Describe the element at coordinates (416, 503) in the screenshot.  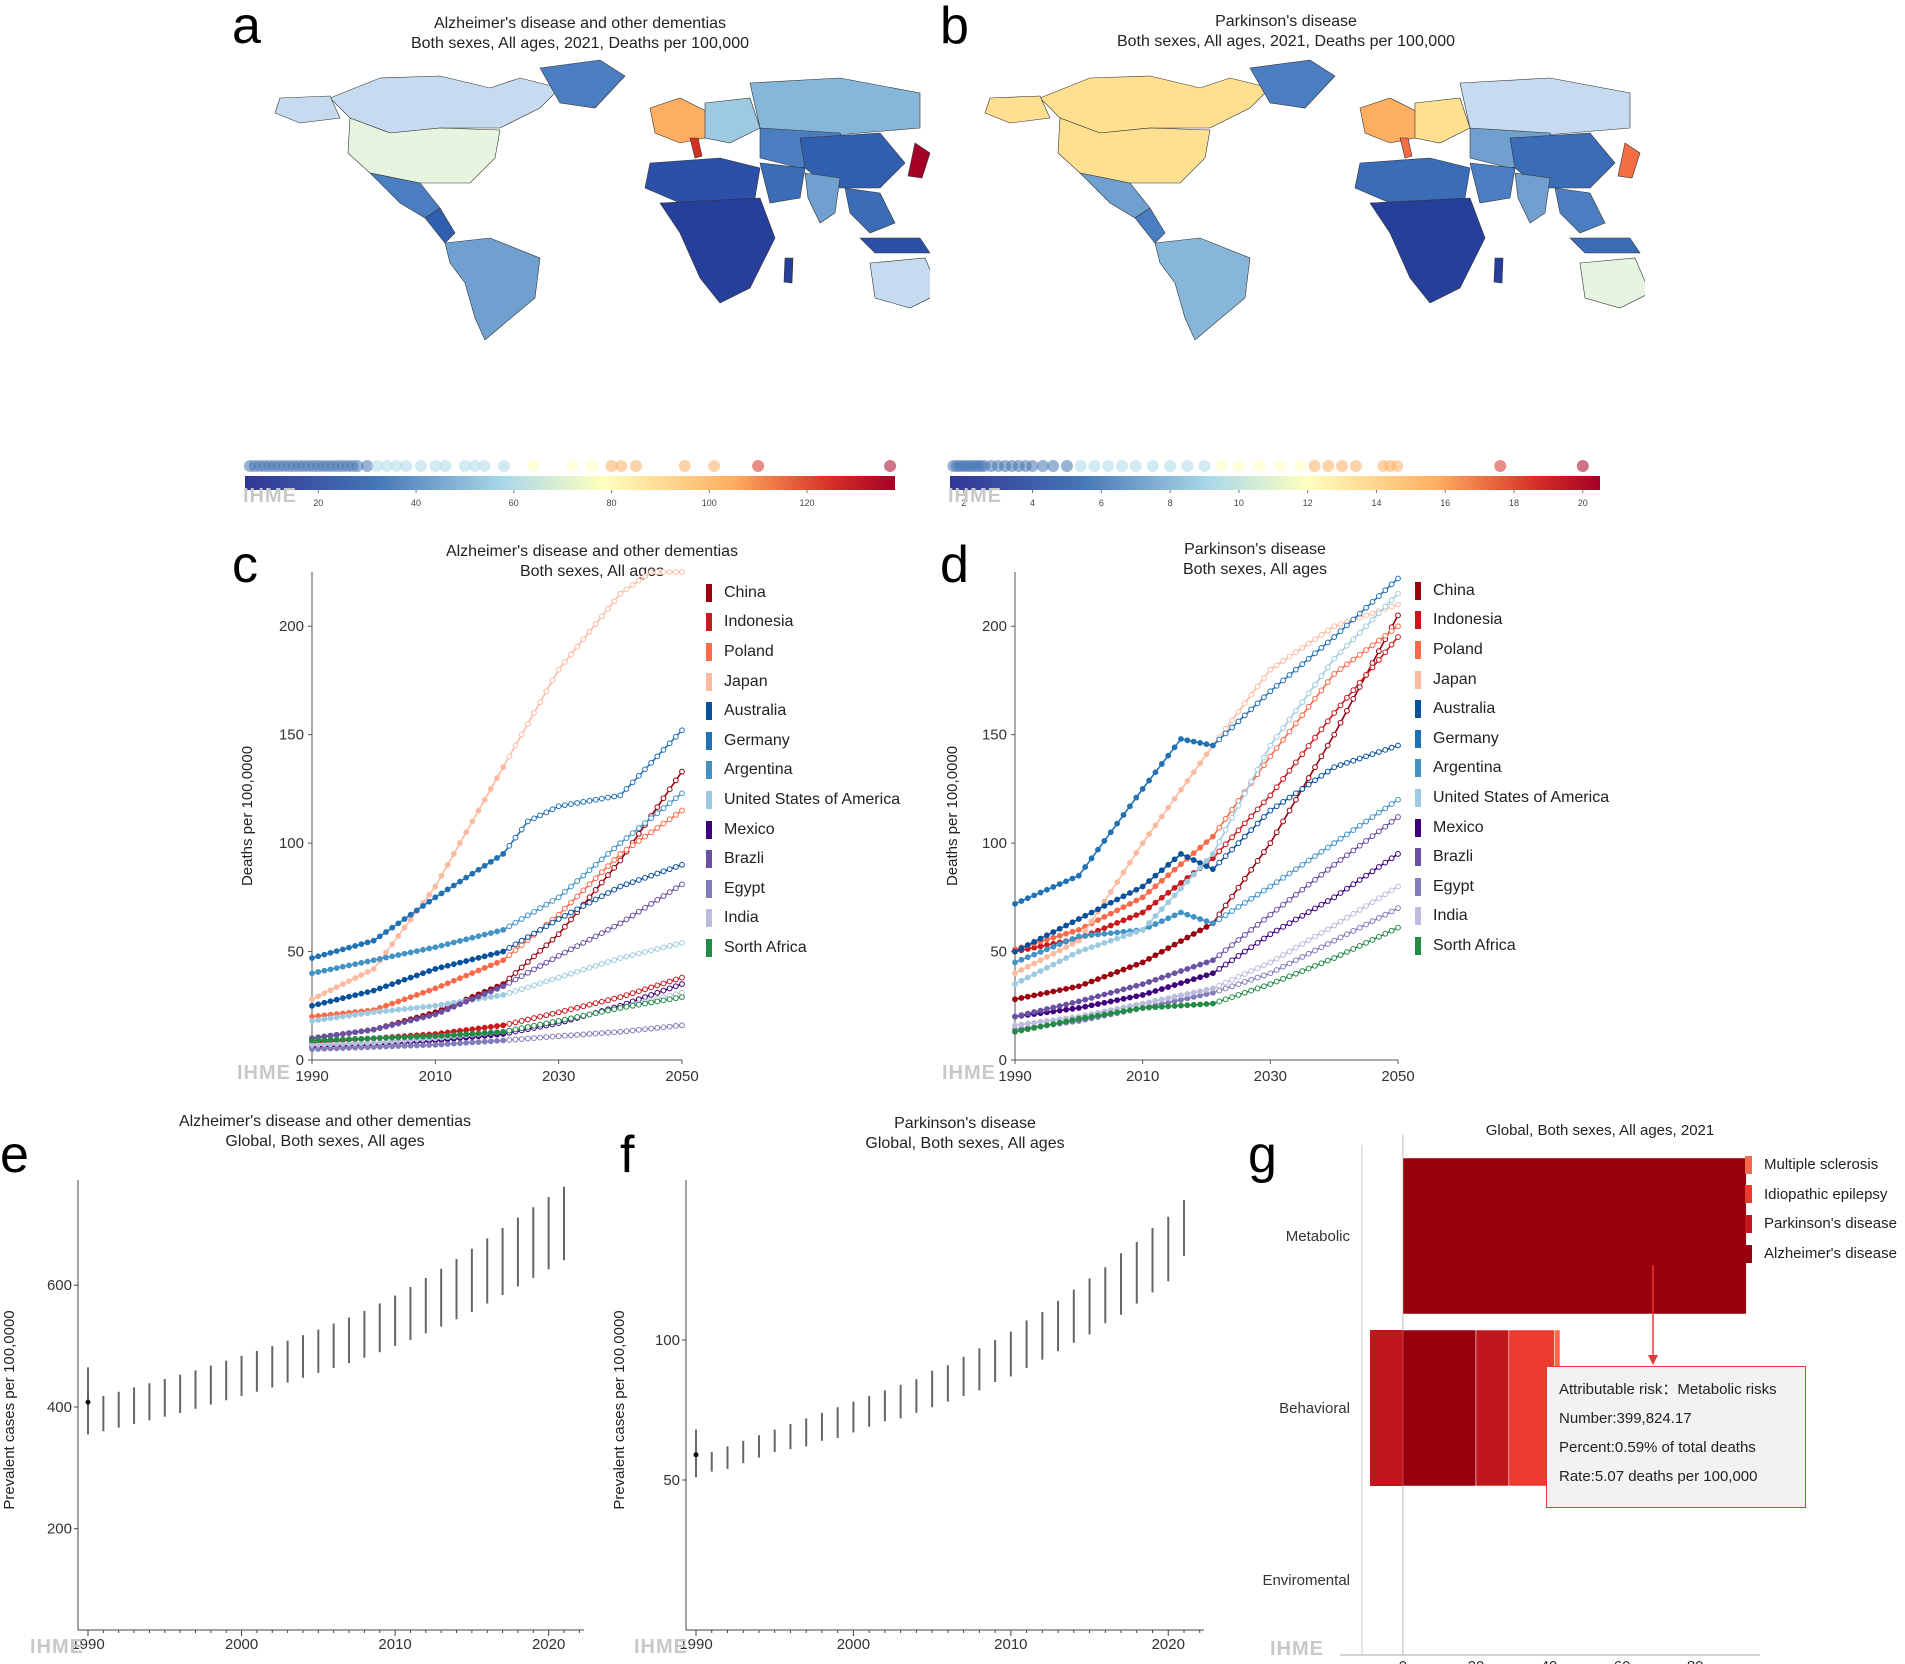
I see `colorbar-tick-label: 40` at that location.